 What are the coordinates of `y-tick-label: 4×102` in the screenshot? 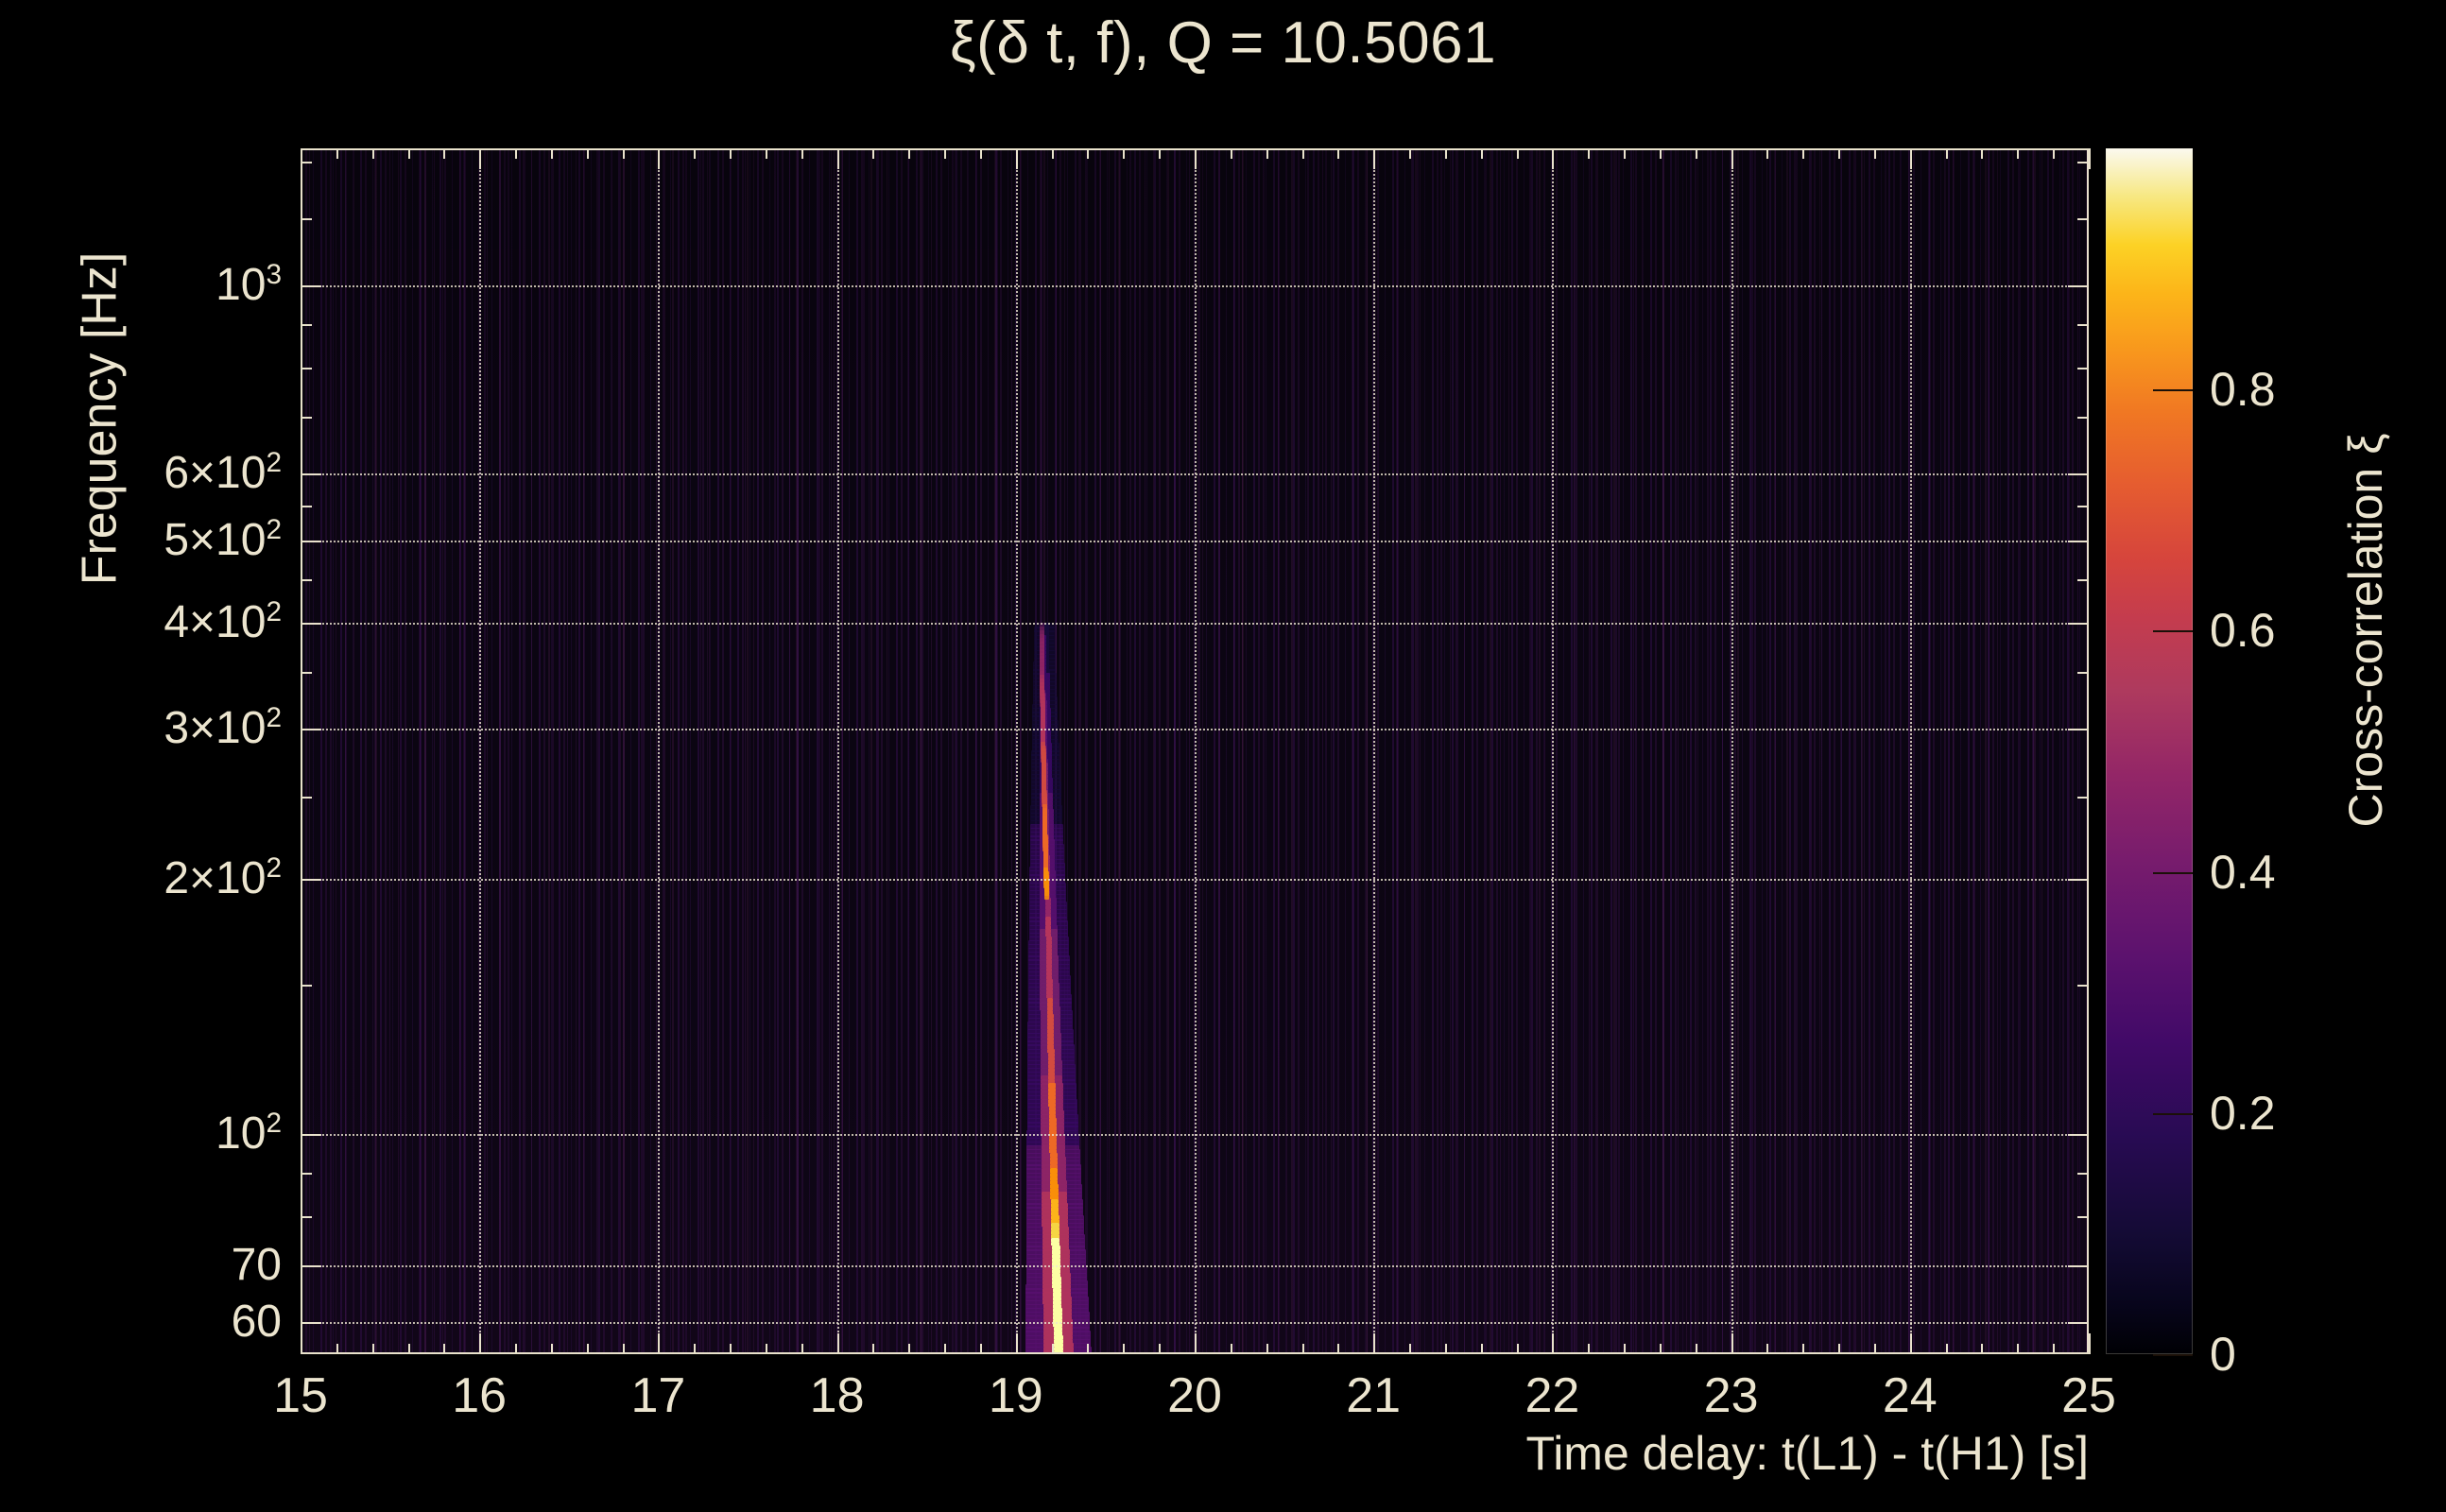 It's located at (197, 621).